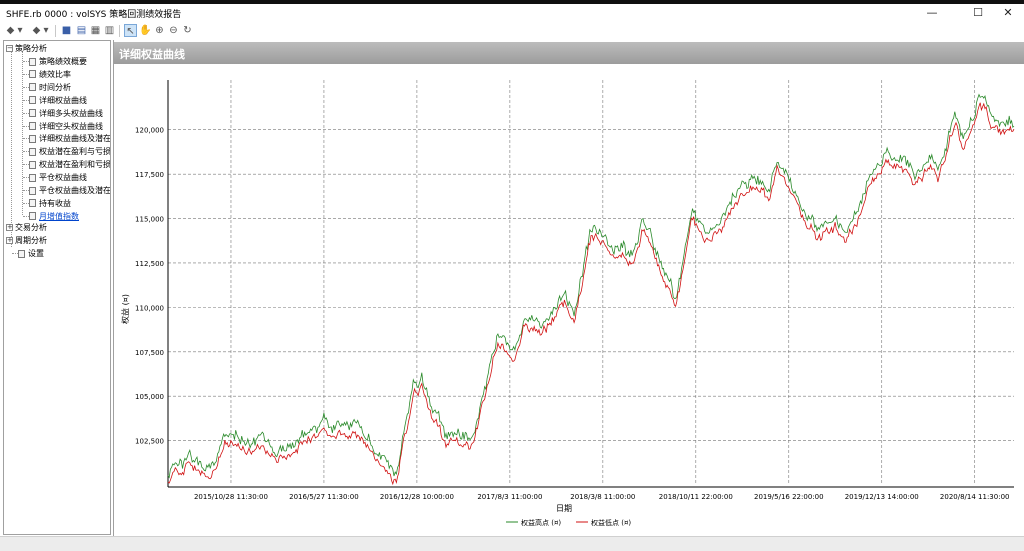  I want to click on y-tick-label: 107,500, so click(149, 353).